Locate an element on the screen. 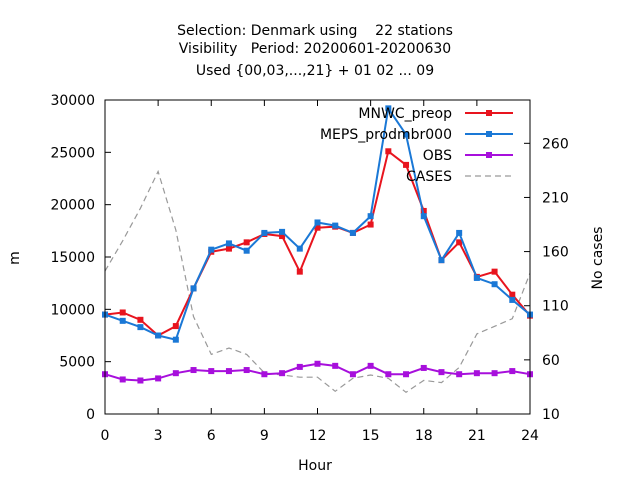 This screenshot has width=640, height=480. y2-tick-label: 260 is located at coordinates (555, 144).